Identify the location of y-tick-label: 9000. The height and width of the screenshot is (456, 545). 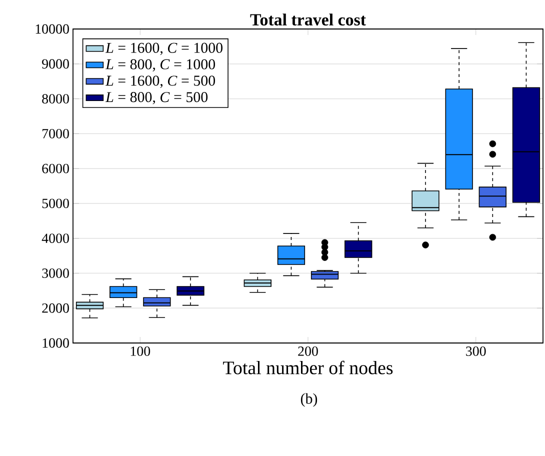
(55, 64).